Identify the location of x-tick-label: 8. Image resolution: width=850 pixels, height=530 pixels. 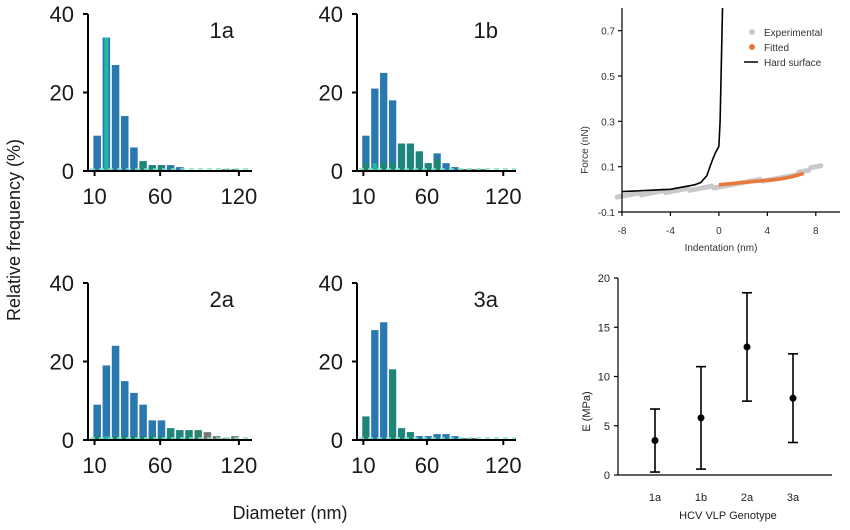
(816, 231).